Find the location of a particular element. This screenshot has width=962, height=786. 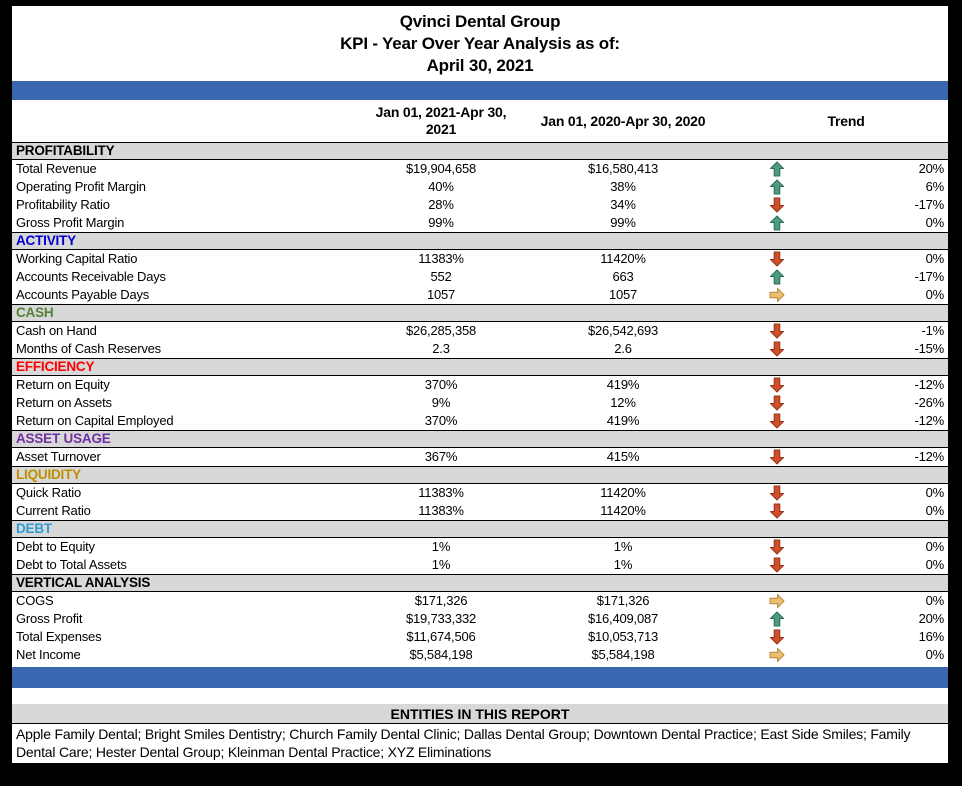

table-row: Profitability Ratio 28% 34% -17% is located at coordinates (480, 205).